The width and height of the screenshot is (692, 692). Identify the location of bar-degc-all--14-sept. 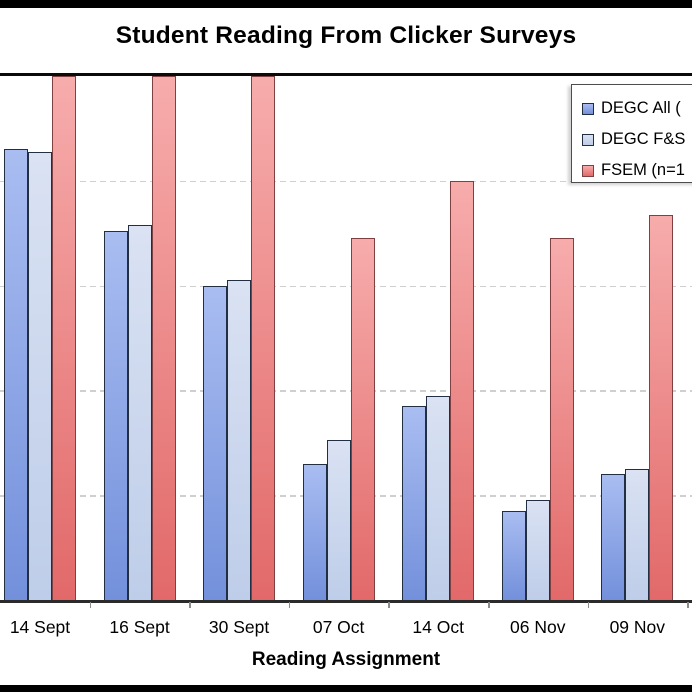
(16, 374).